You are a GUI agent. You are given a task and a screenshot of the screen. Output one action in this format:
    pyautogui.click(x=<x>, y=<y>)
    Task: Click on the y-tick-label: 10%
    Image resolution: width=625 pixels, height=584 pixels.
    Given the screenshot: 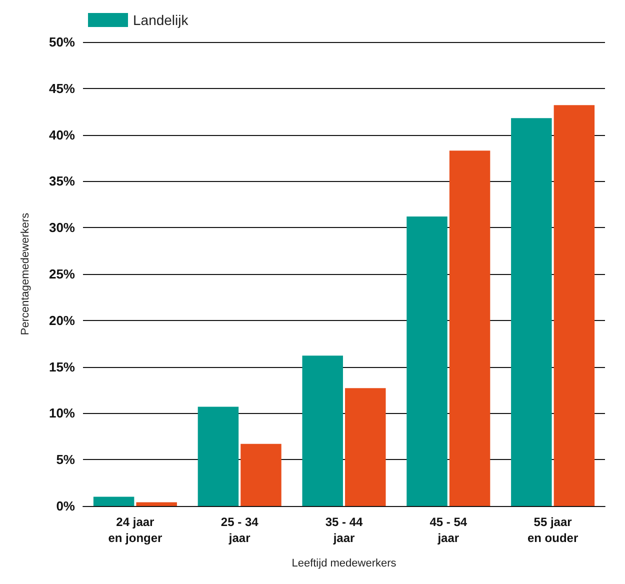 What is the action you would take?
    pyautogui.click(x=62, y=413)
    